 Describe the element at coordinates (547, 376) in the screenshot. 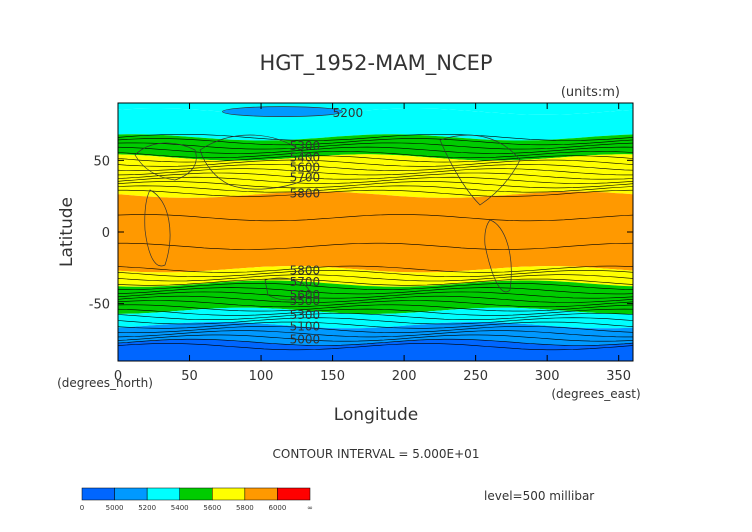

I see `x-tick-label: 300` at that location.